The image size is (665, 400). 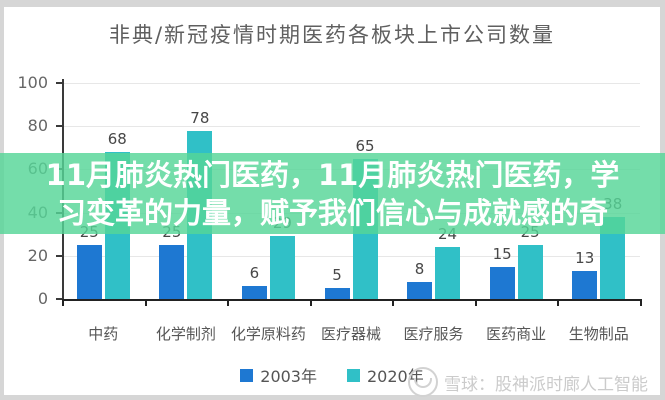 What do you see at coordinates (332, 212) in the screenshot?
I see `overlay-text-line2: 习变革的力量，赋予我们信心与成就感的奇` at bounding box center [332, 212].